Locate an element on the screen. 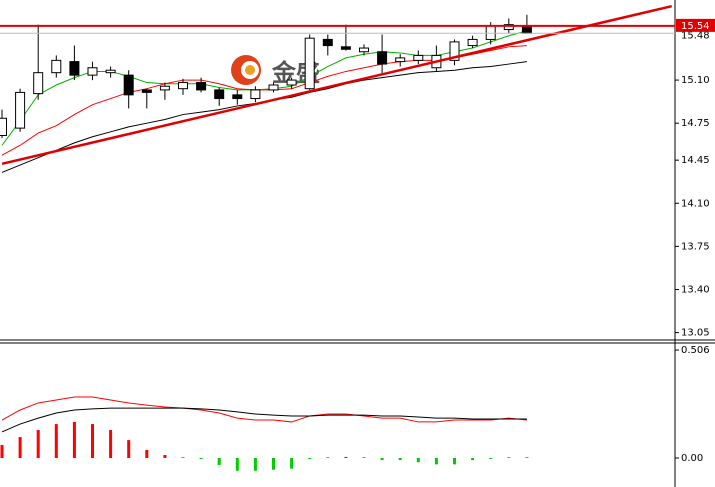 This screenshot has width=715, height=487. y-tick-label: 14.75 is located at coordinates (695, 123).